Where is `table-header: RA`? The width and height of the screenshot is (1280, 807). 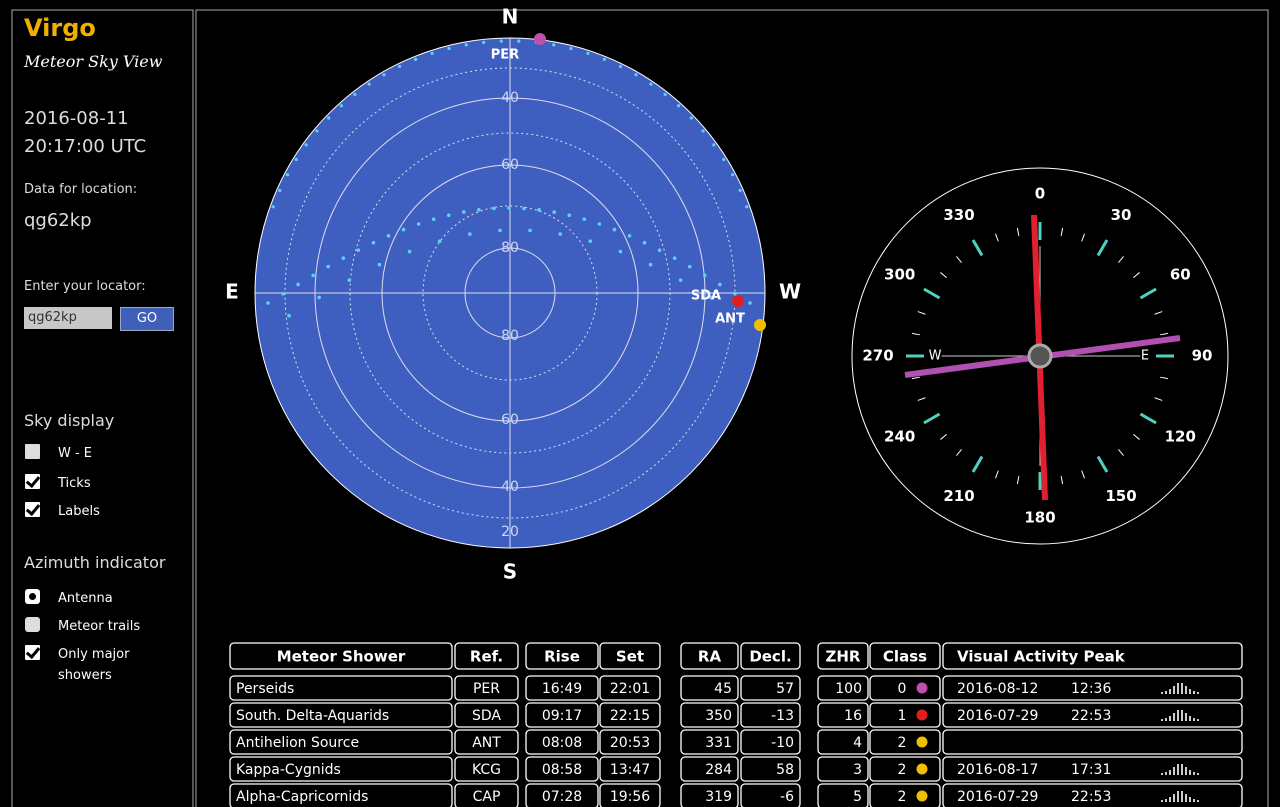 table-header: RA is located at coordinates (710, 657).